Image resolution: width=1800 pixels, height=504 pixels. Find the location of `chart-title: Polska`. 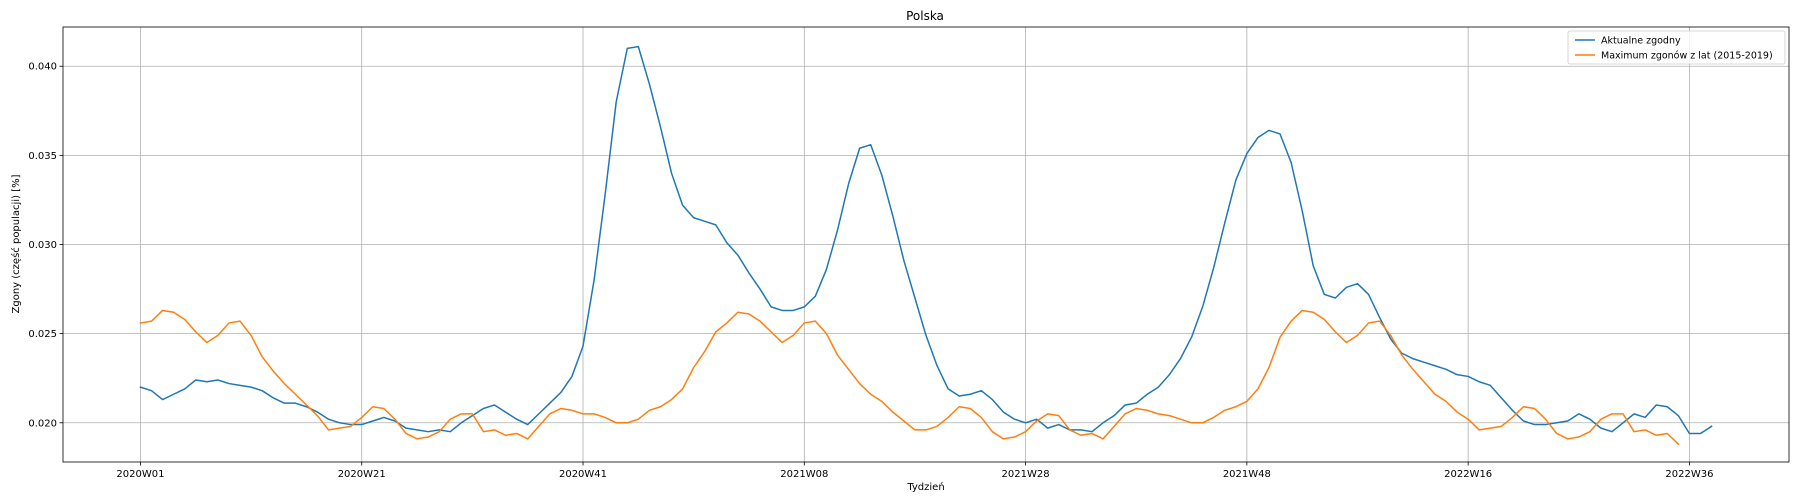

chart-title: Polska is located at coordinates (925, 16).